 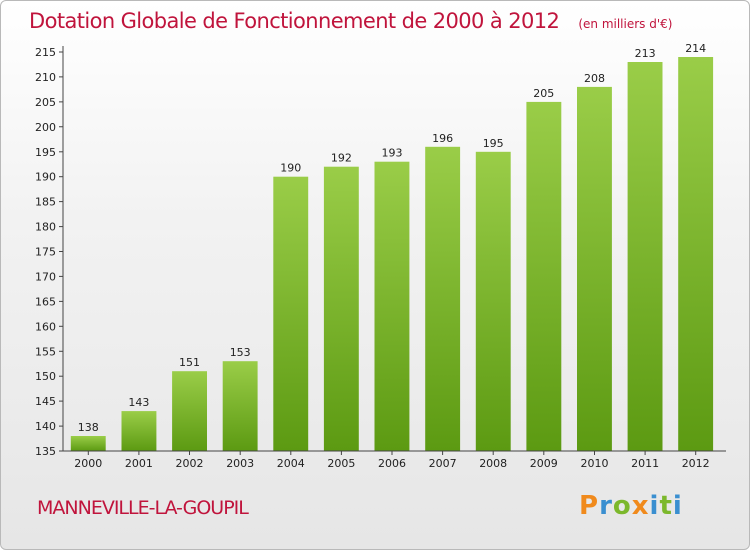 I want to click on data-label-2010: 208, so click(x=594, y=78).